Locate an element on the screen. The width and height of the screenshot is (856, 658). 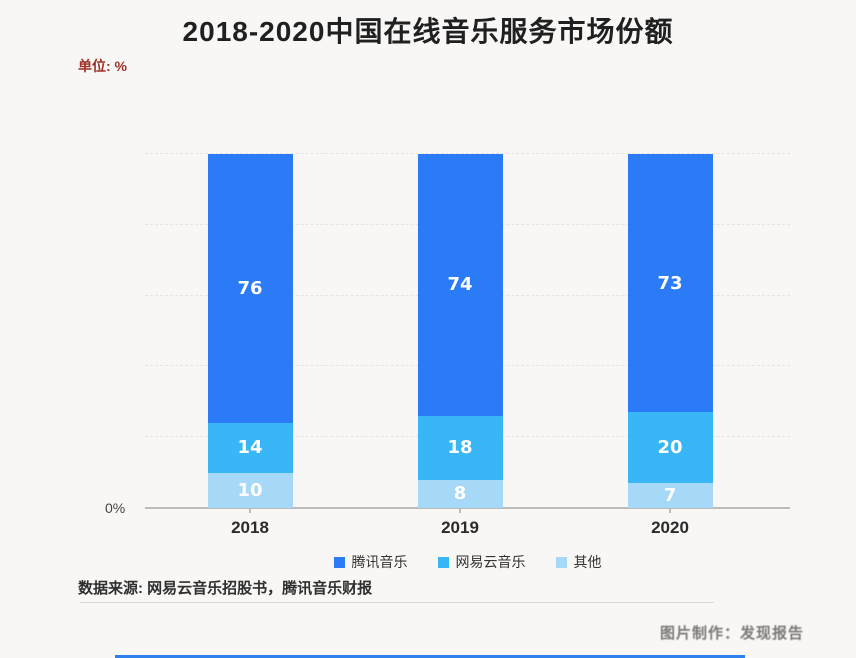
legend-label: 腾讯音乐 is located at coordinates (379, 562).